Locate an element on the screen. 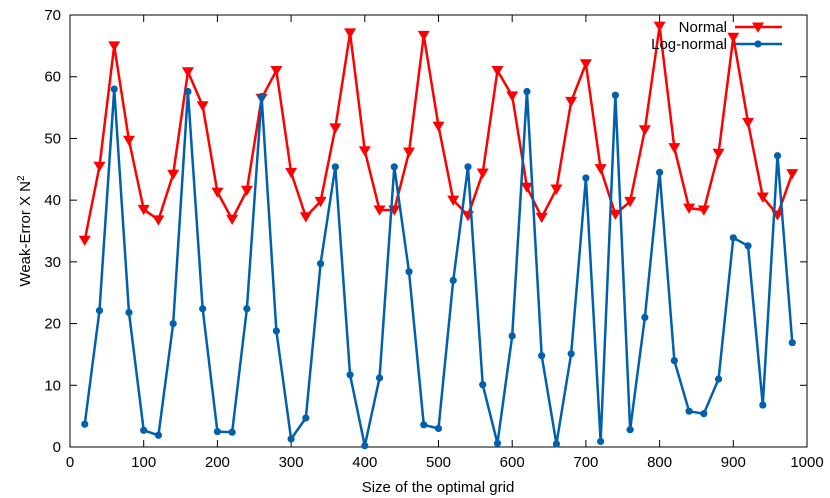 The width and height of the screenshot is (830, 498). x-tick-label: 900 is located at coordinates (733, 462).